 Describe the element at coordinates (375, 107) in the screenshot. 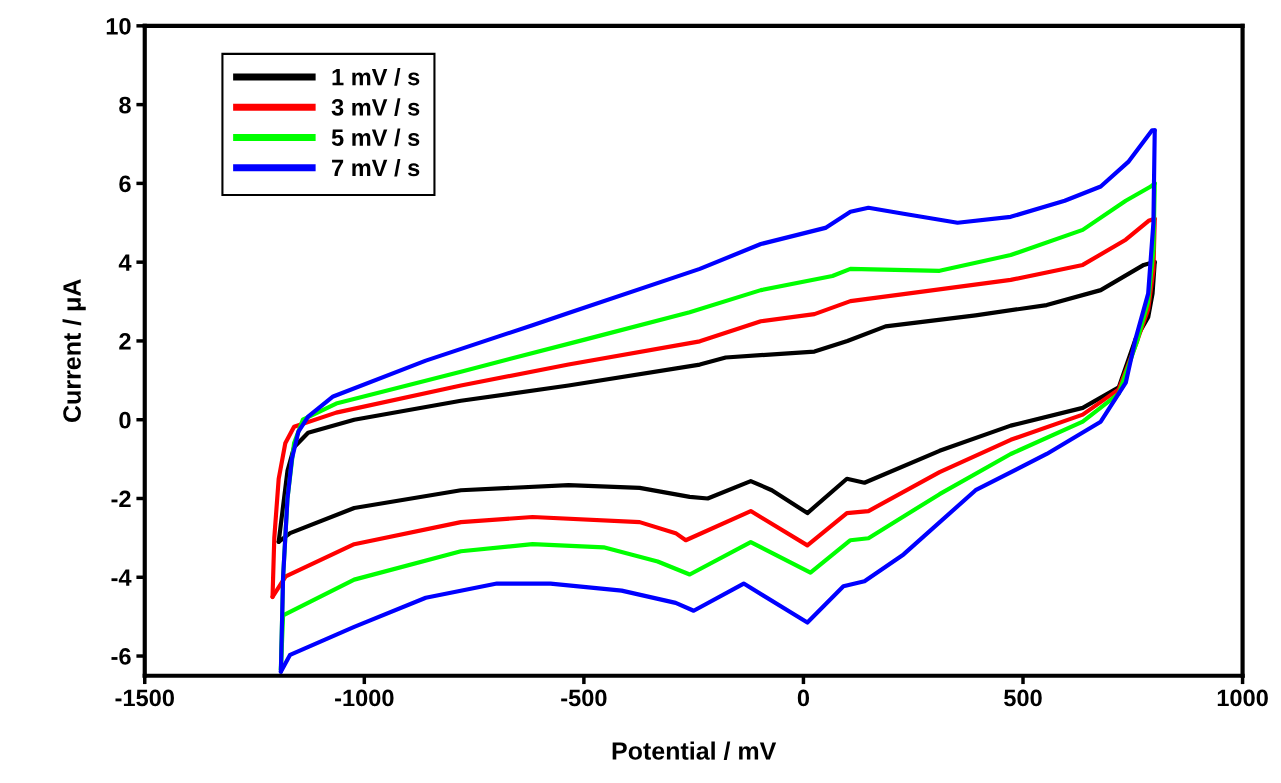

I see `legend-label: 3 mV / s` at that location.